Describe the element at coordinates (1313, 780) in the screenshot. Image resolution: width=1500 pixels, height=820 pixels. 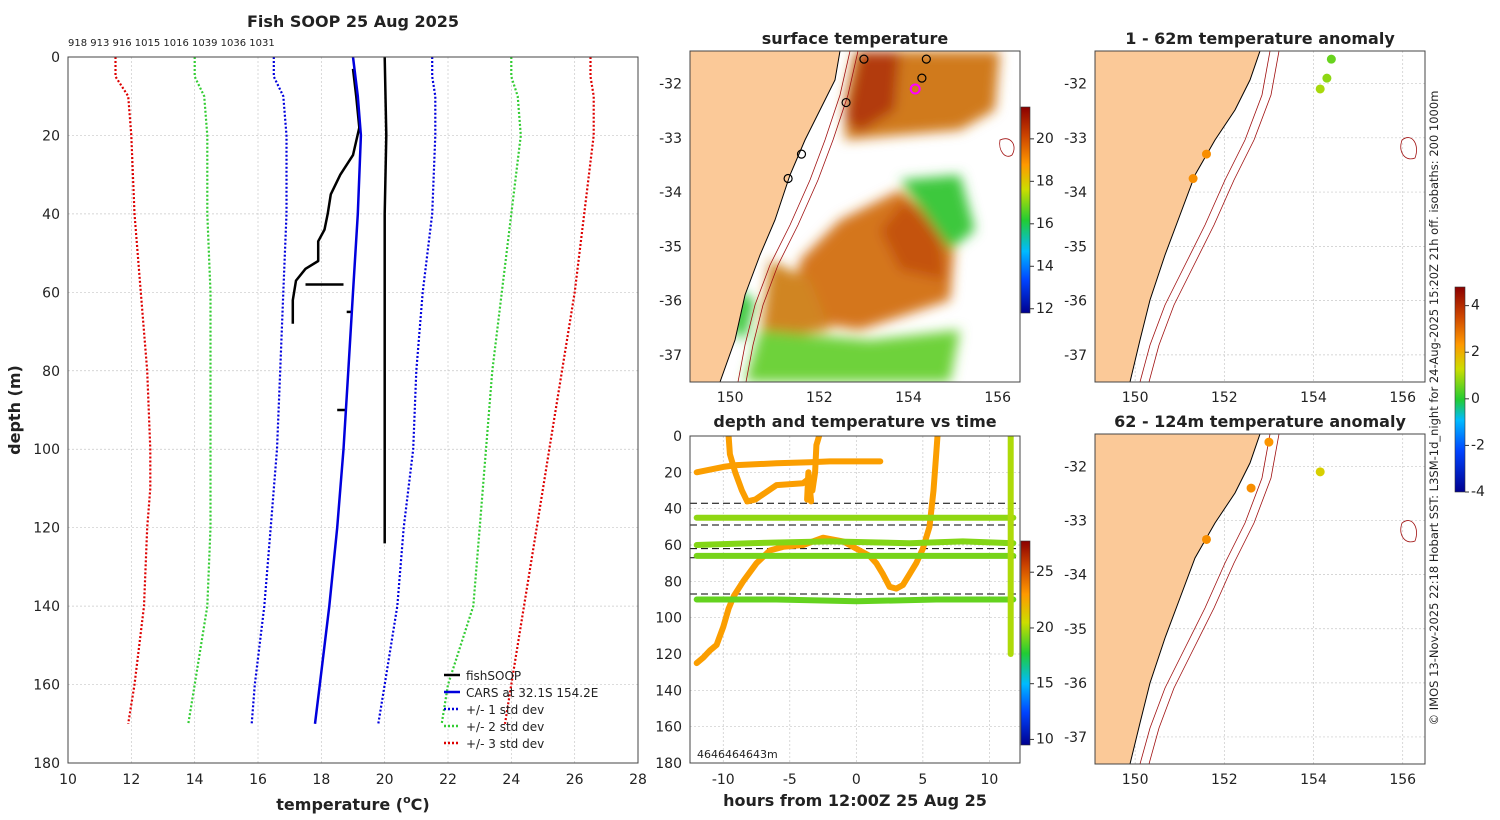
I see `anom2-xtick: 154` at that location.